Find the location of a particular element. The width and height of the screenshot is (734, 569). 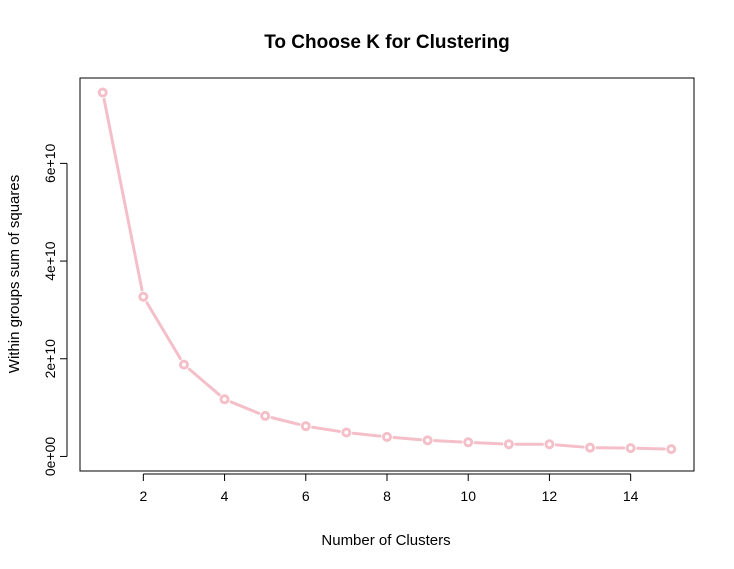

y-axis-label: Within groups sum of squares is located at coordinates (14, 274).